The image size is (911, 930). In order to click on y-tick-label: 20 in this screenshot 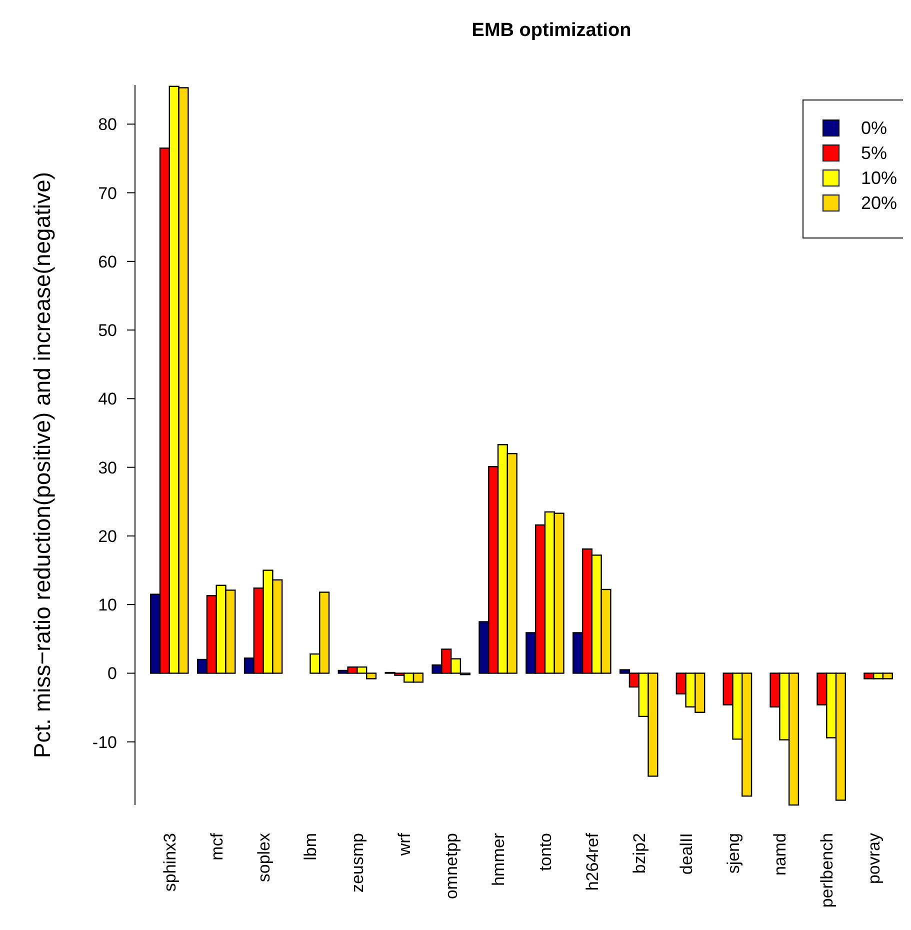, I will do `click(107, 536)`.